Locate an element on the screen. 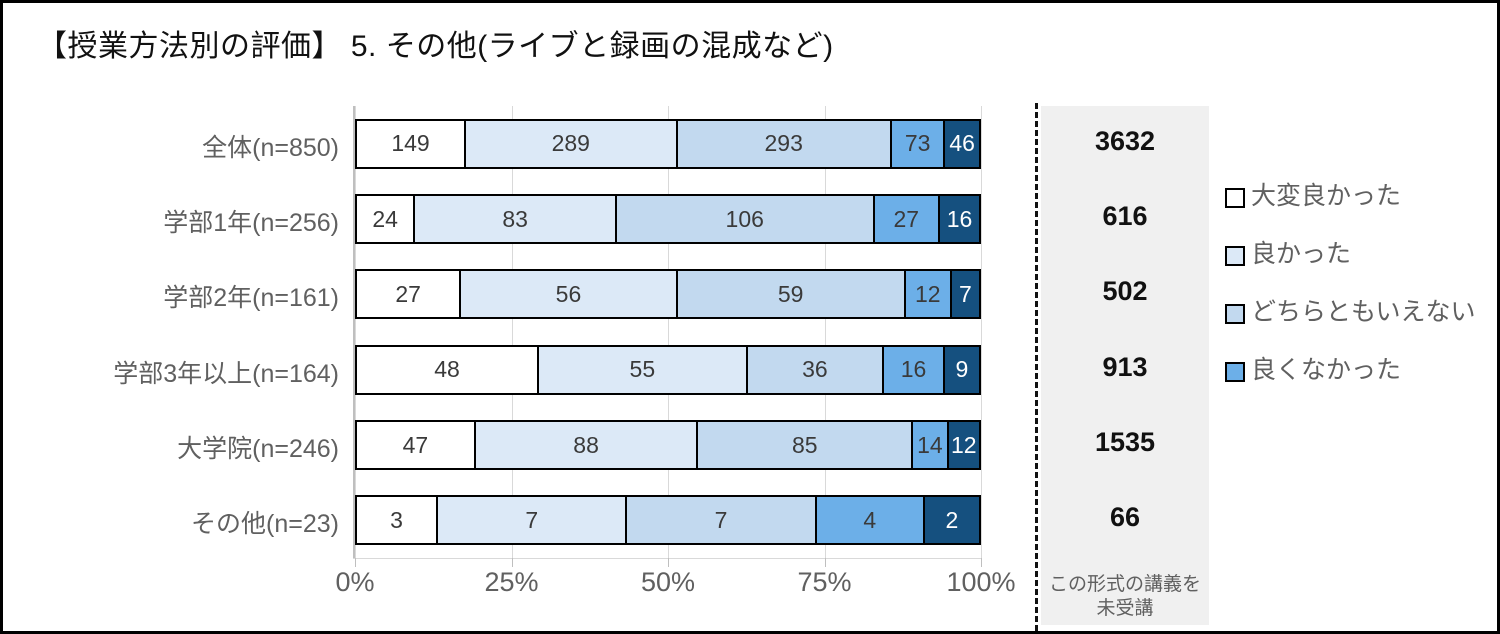  bar-segment-value: 47 is located at coordinates (415, 444).